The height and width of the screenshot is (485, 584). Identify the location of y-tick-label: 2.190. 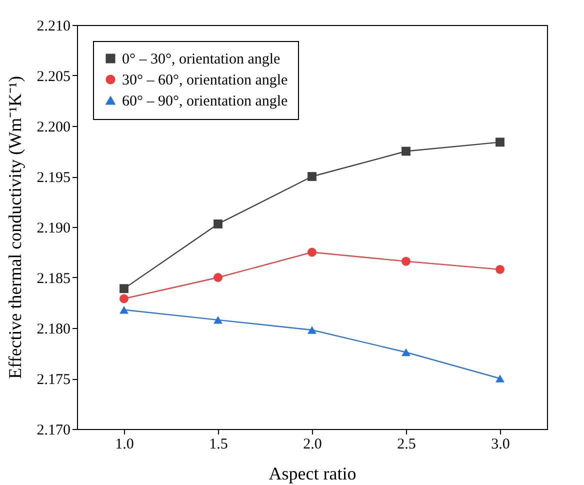
(53, 228).